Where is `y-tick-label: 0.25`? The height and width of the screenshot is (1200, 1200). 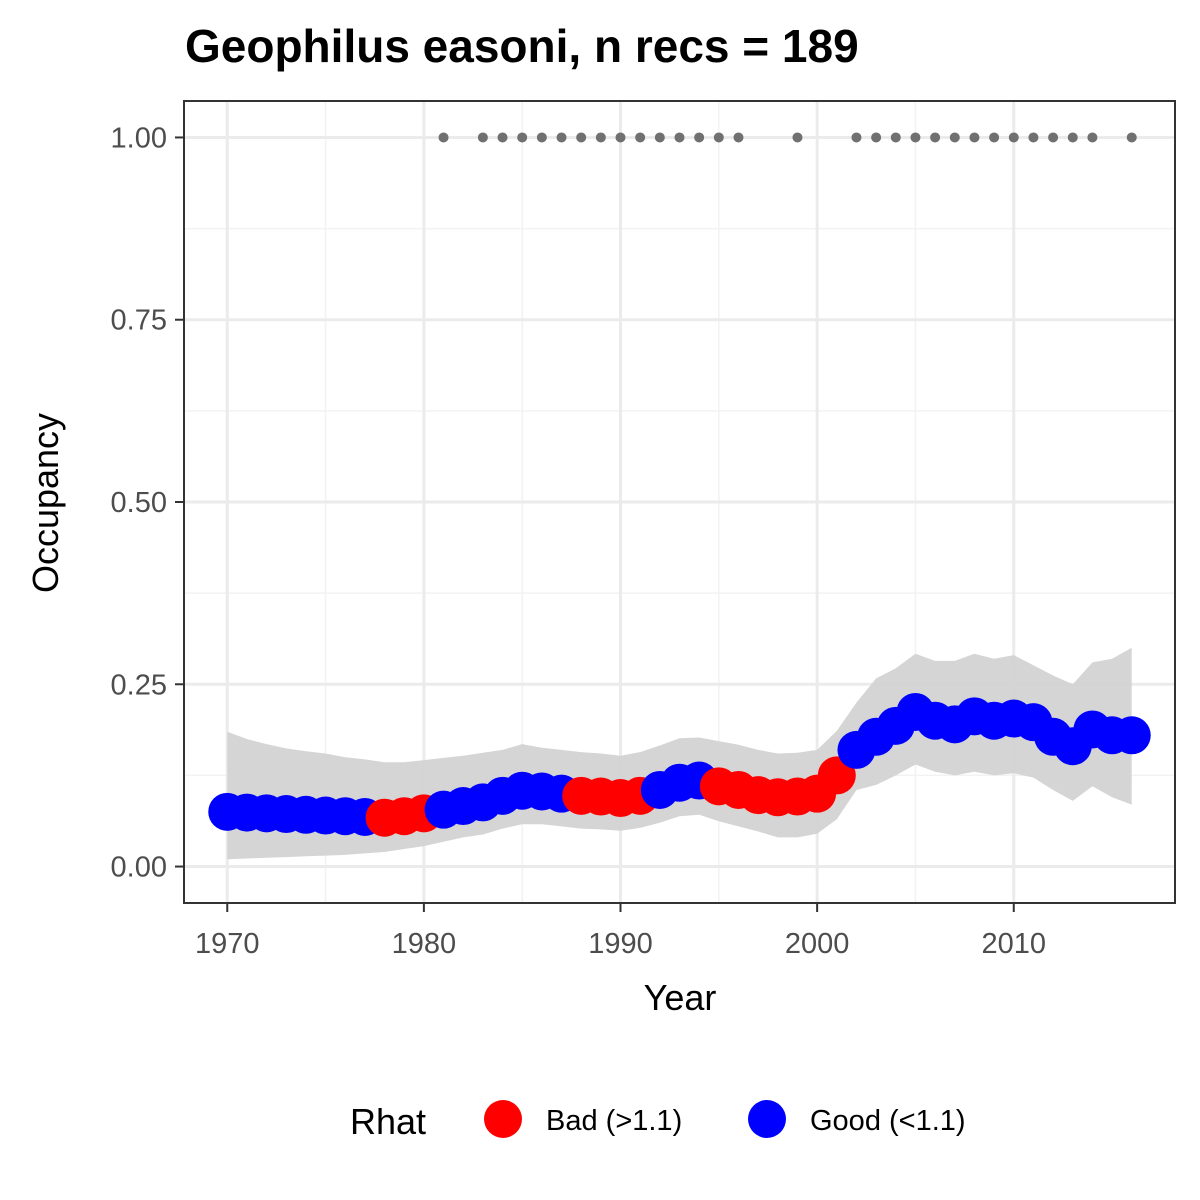
y-tick-label: 0.25 is located at coordinates (139, 685).